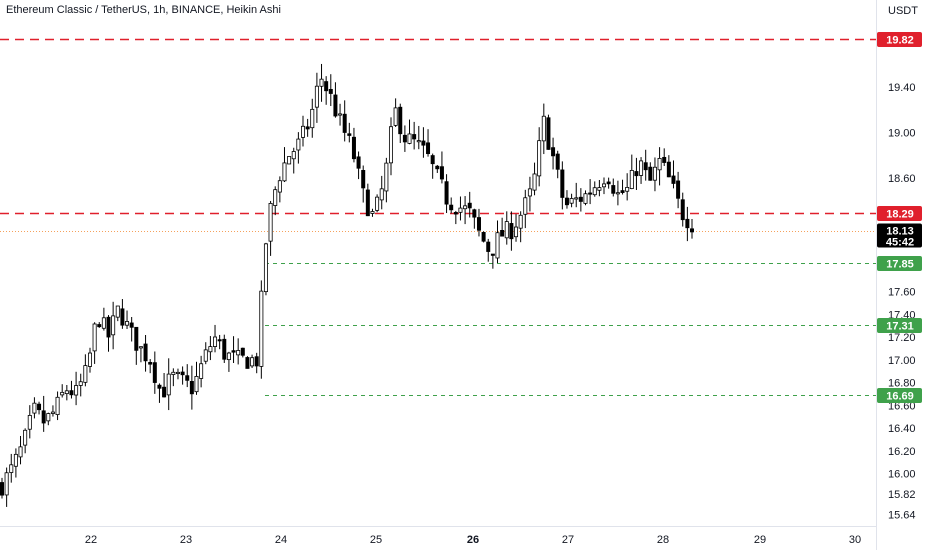 The image size is (932, 555). I want to click on support-price-tag: 17.85, so click(899, 263).